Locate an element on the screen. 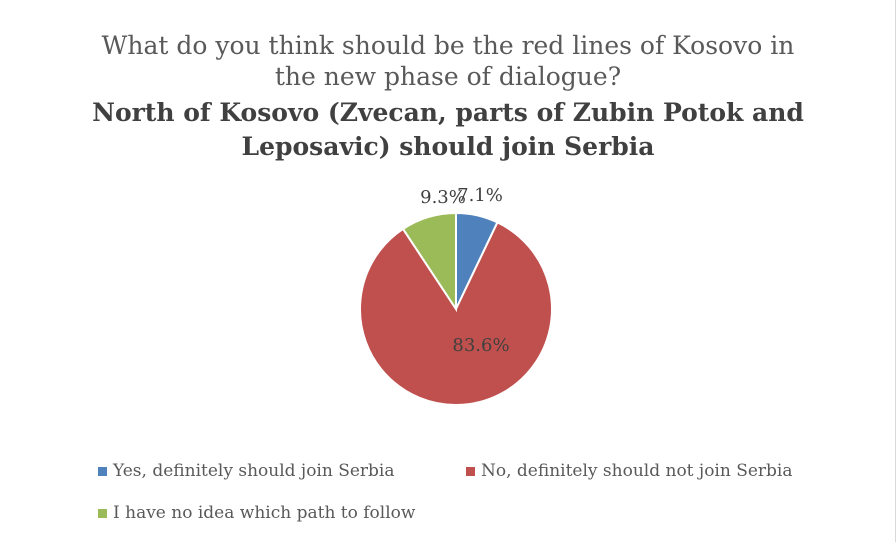 The height and width of the screenshot is (542, 896). data-label-no-idea: 9.3% is located at coordinates (443, 197).